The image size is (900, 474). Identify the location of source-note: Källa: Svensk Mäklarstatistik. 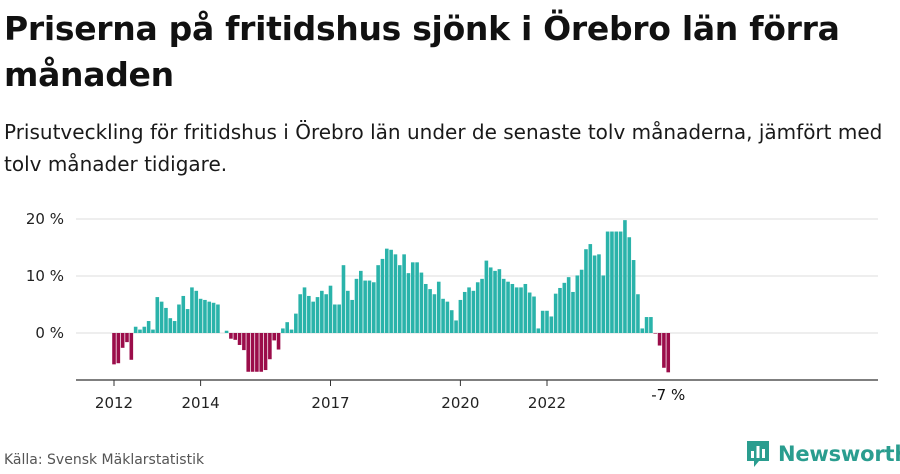
(104, 460).